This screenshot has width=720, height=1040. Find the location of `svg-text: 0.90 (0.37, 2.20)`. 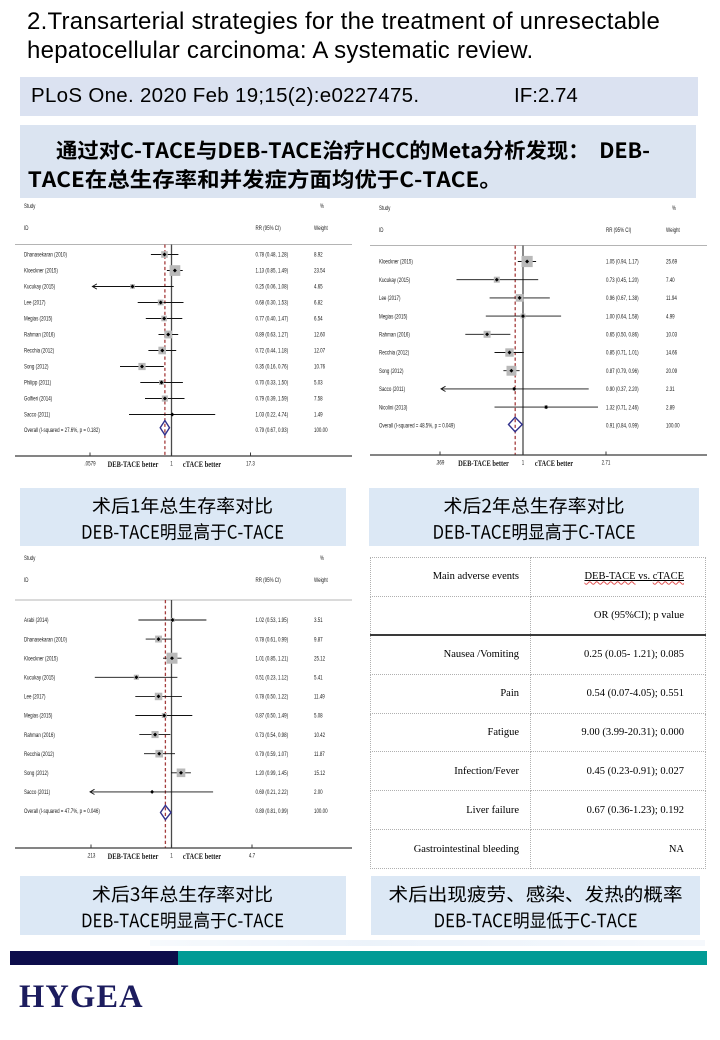

svg-text: 0.90 (0.37, 2.20) is located at coordinates (622, 390).